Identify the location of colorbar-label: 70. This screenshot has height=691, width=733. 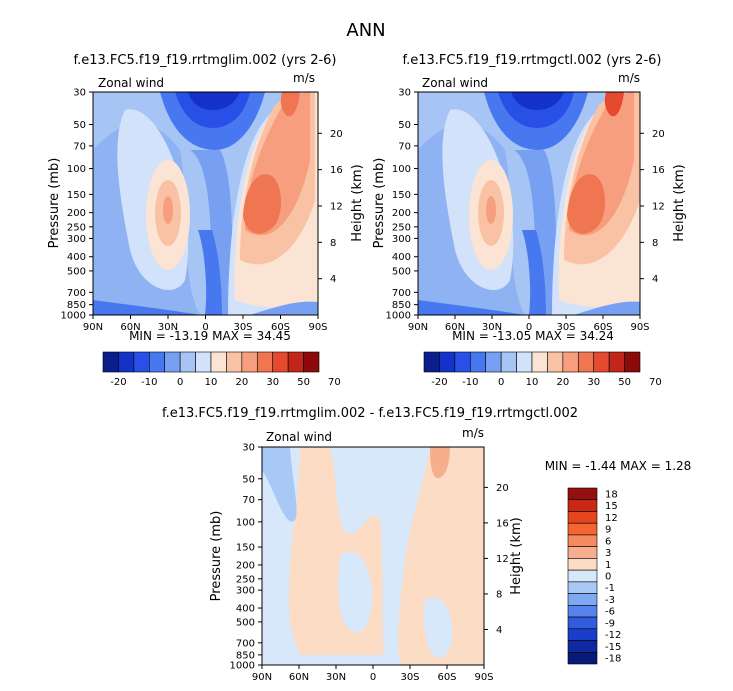
(334, 382).